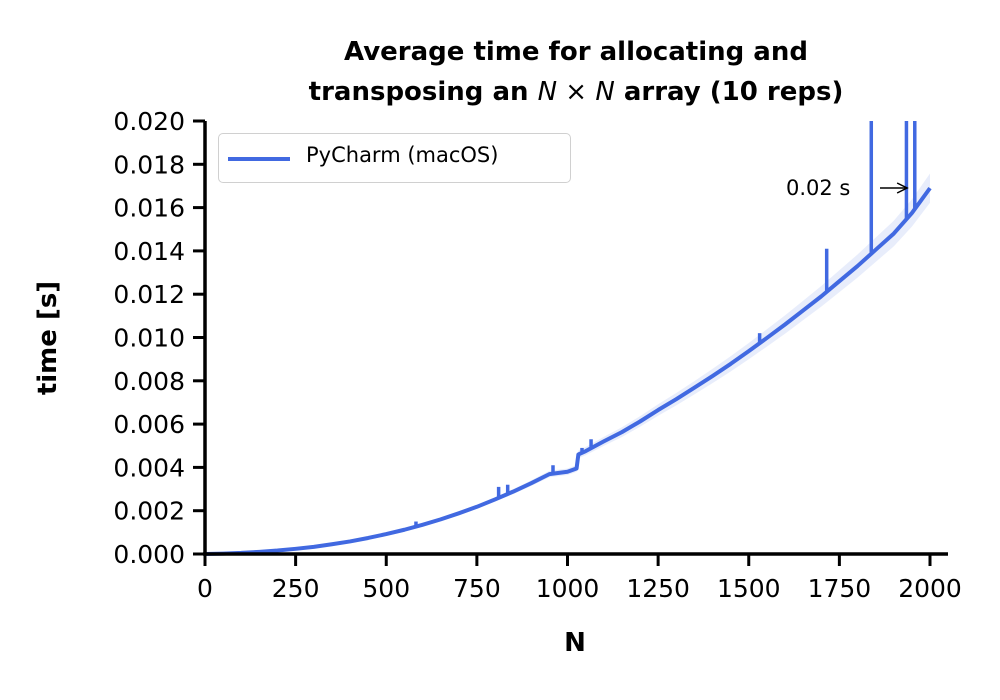  Describe the element at coordinates (205, 588) in the screenshot. I see `x-tick-label-0: 0` at that location.